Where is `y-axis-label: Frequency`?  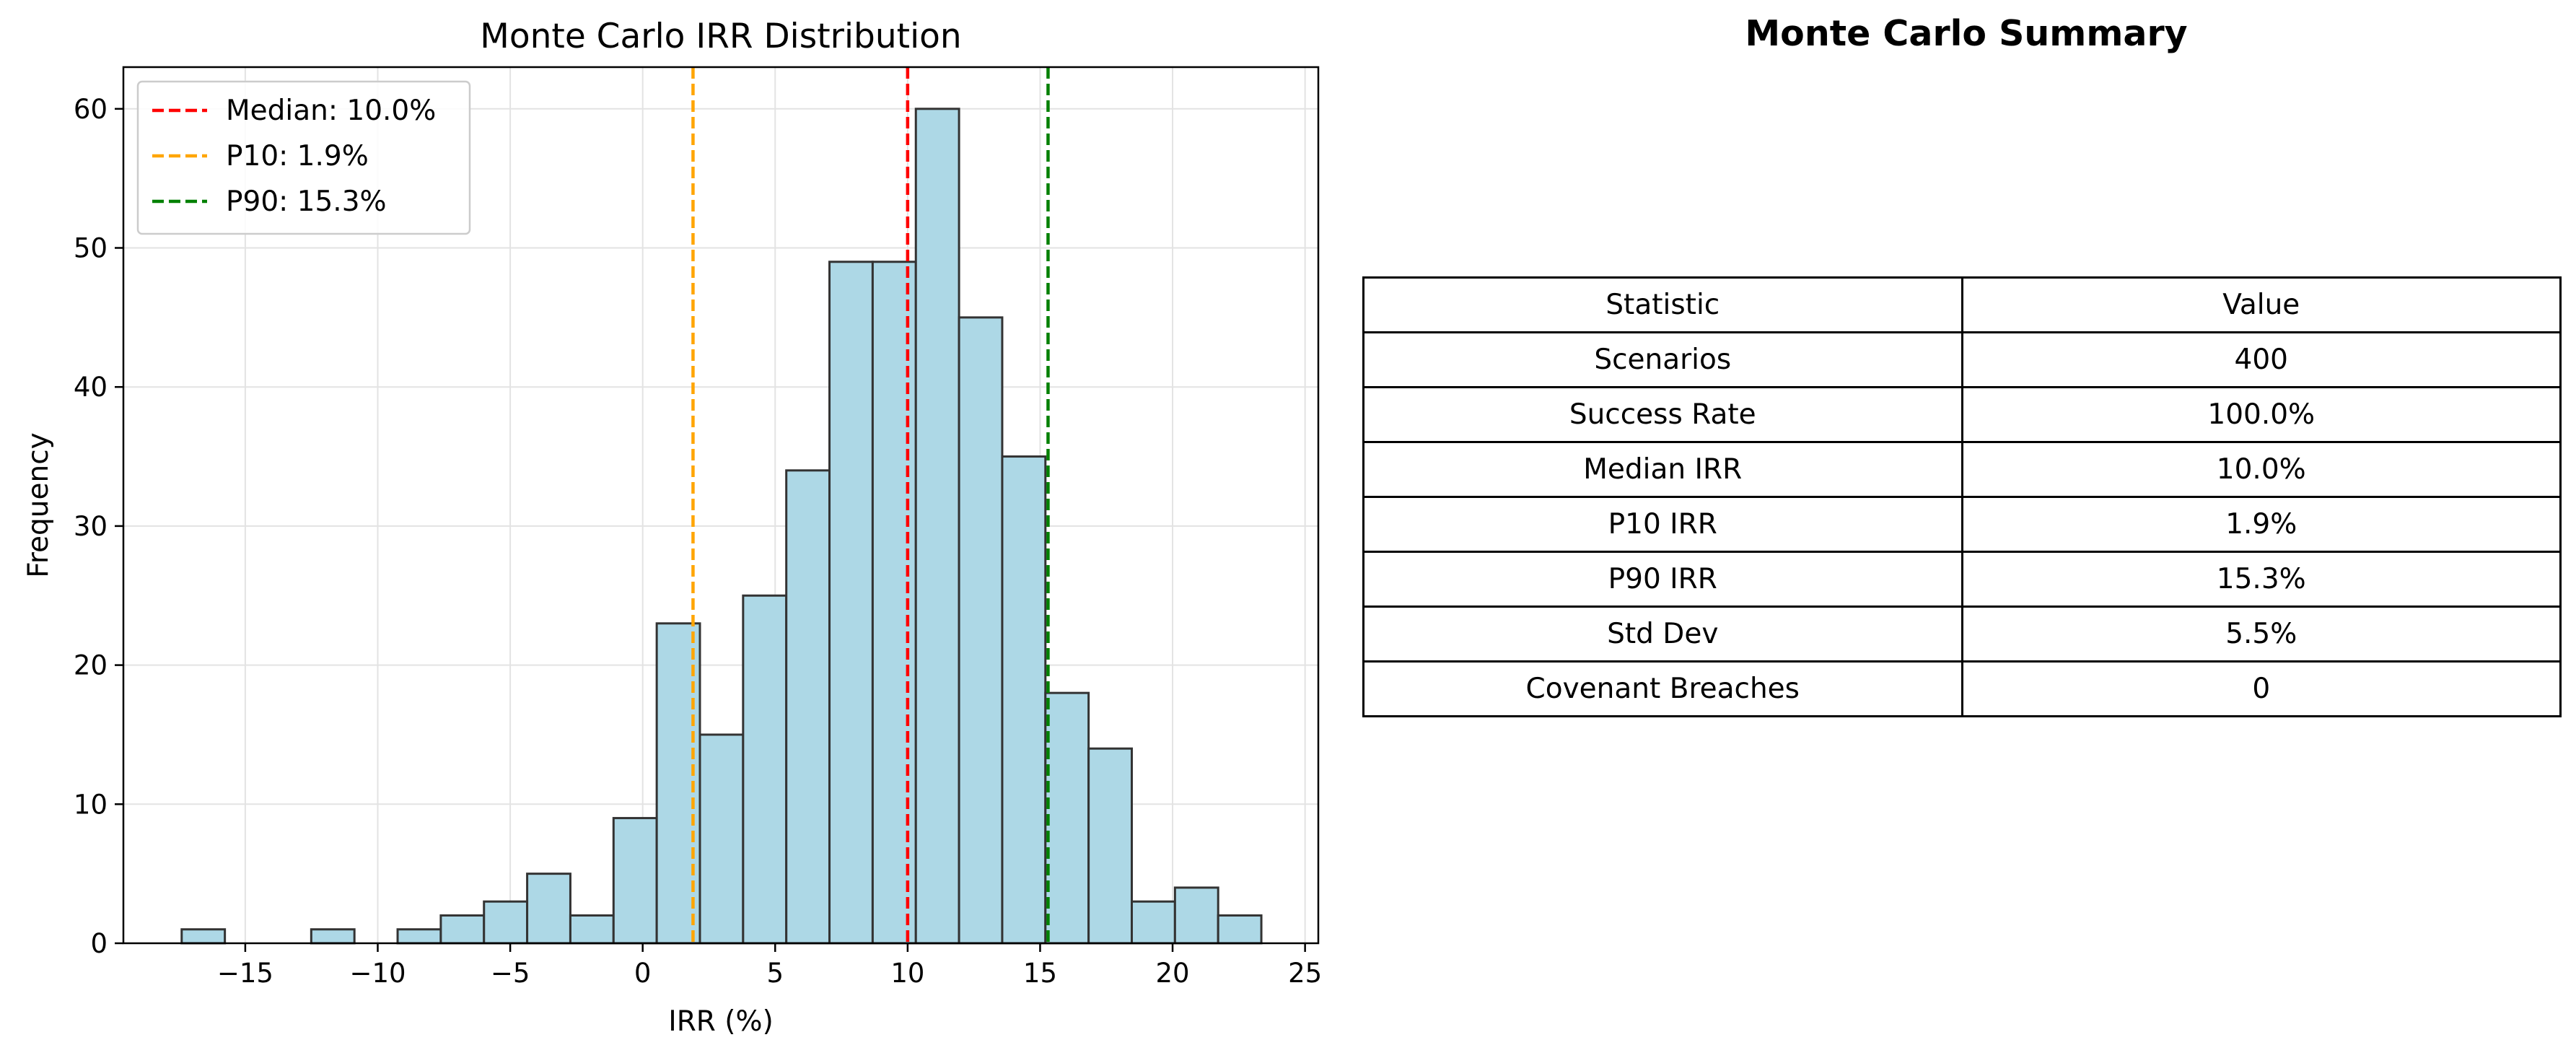
y-axis-label: Frequency is located at coordinates (38, 504).